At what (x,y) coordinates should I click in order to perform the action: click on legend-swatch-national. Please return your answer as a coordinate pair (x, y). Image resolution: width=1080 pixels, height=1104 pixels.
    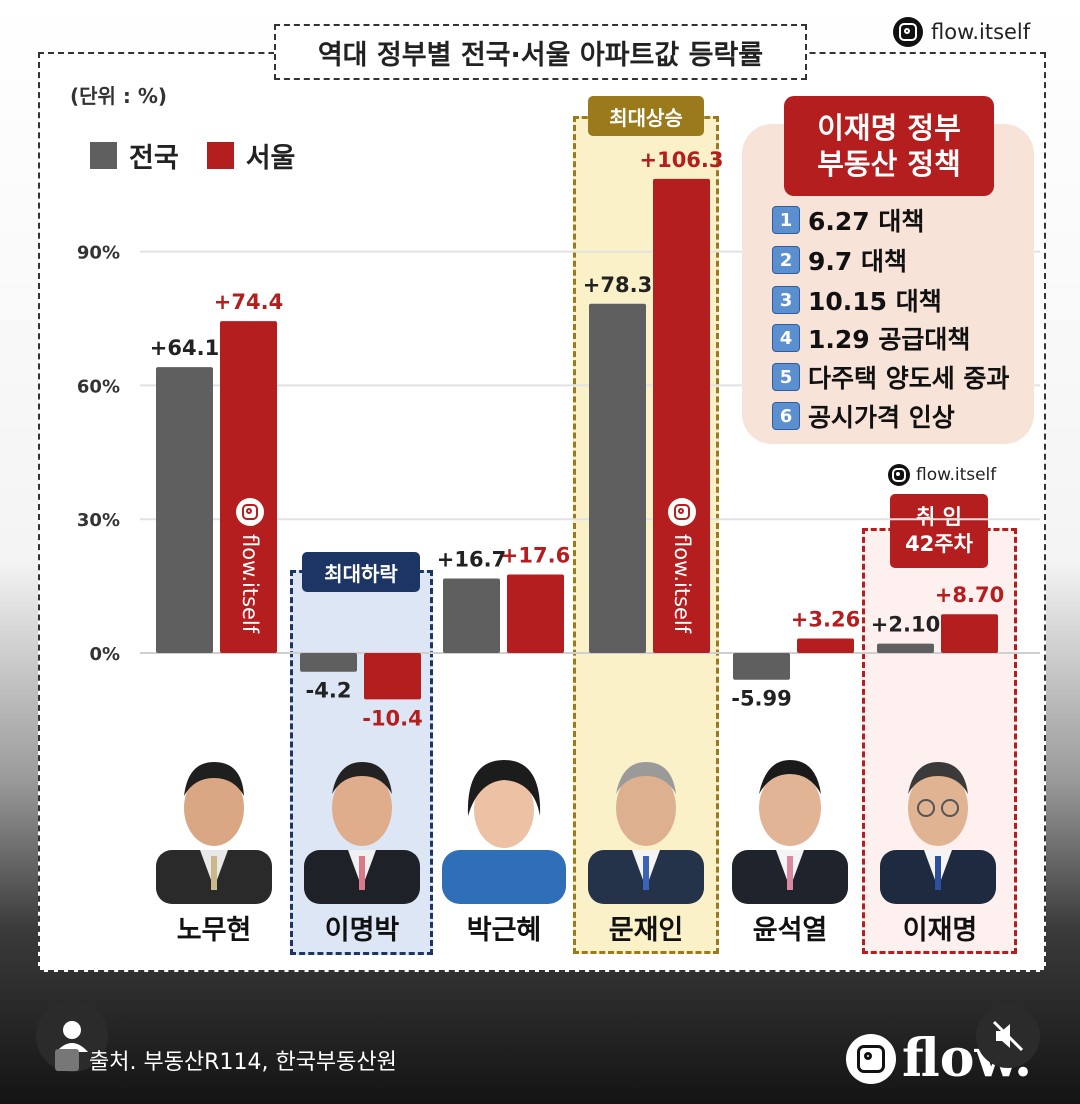
    Looking at the image, I should click on (103, 155).